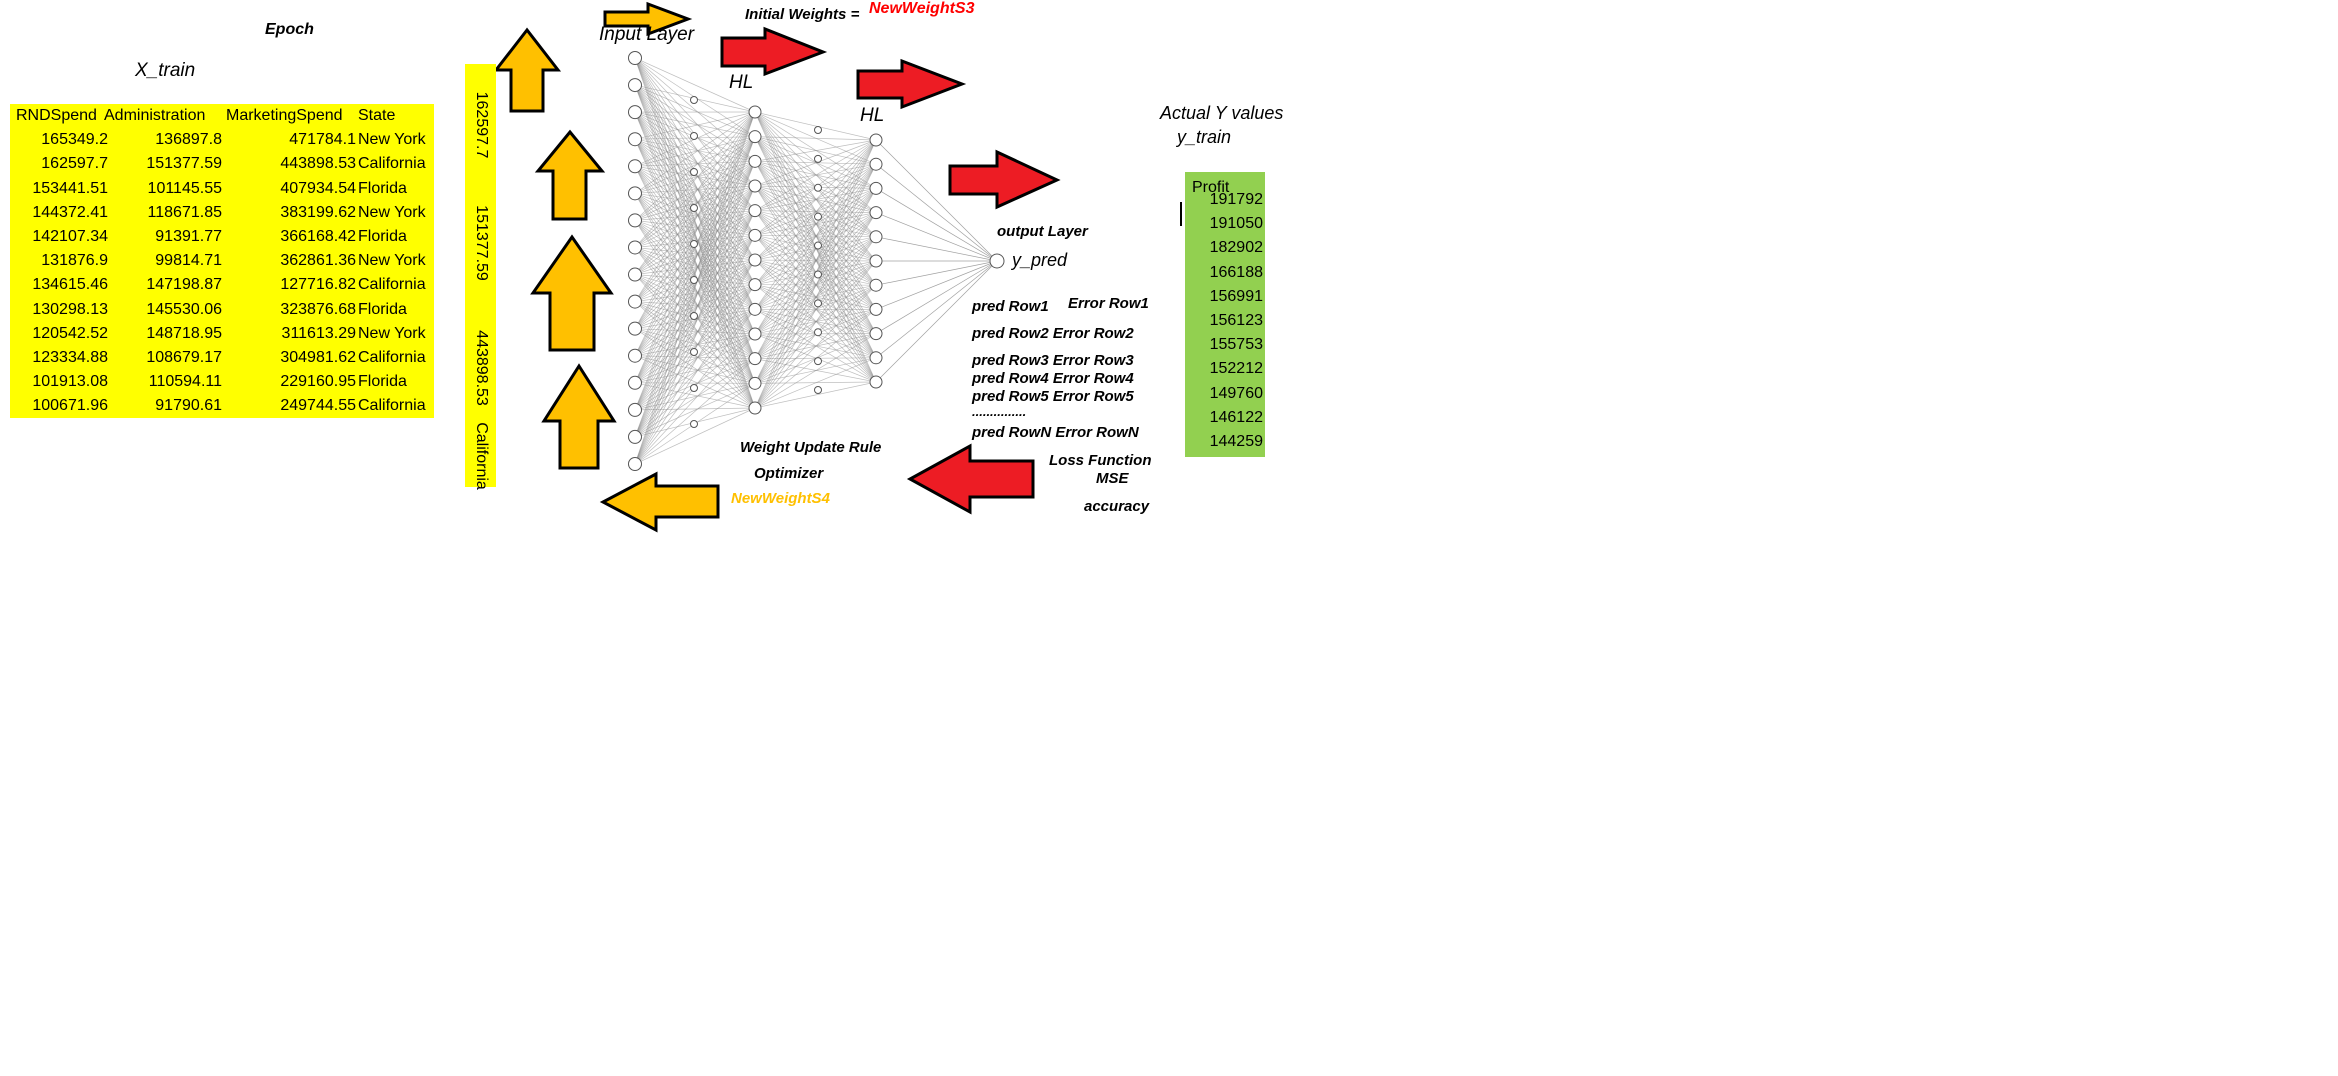  I want to click on output-layer-label: output Layer, so click(1042, 231).